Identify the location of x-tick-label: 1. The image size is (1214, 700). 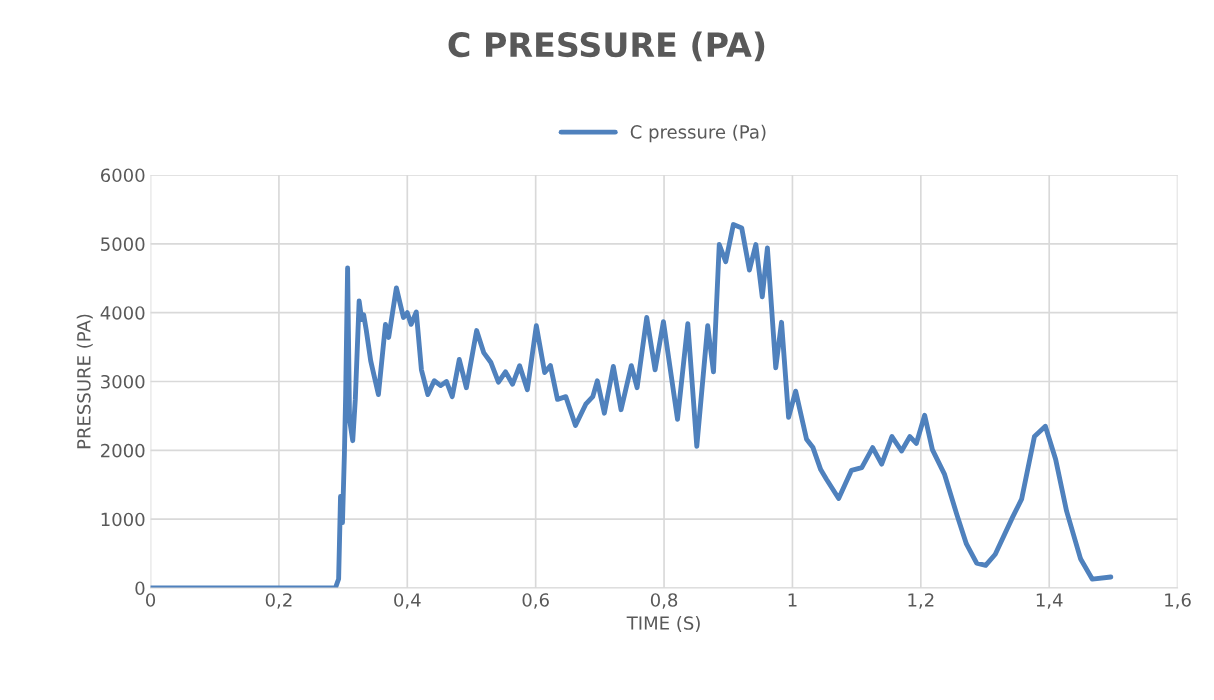
(792, 600).